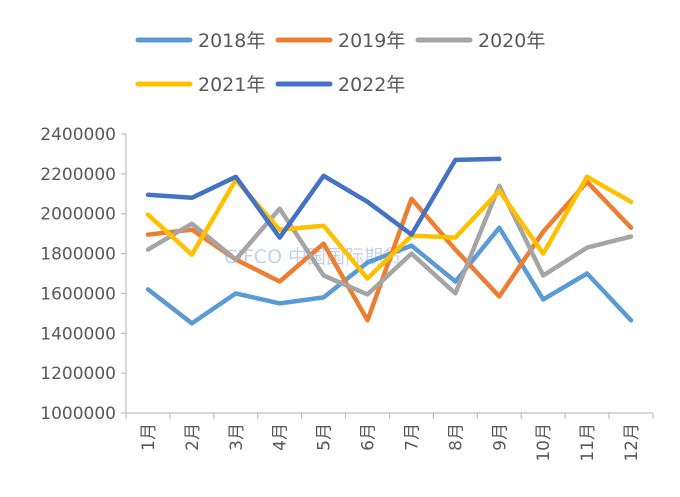  I want to click on y-tick-label: 1400000, so click(78, 334).